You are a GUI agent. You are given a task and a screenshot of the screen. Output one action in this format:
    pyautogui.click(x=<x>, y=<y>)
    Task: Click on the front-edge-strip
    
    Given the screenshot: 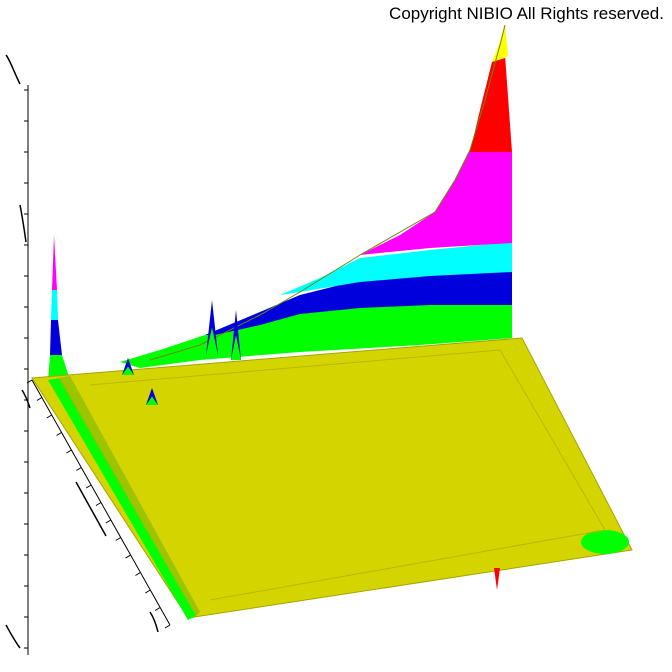 What is the action you would take?
    pyautogui.click(x=122, y=499)
    